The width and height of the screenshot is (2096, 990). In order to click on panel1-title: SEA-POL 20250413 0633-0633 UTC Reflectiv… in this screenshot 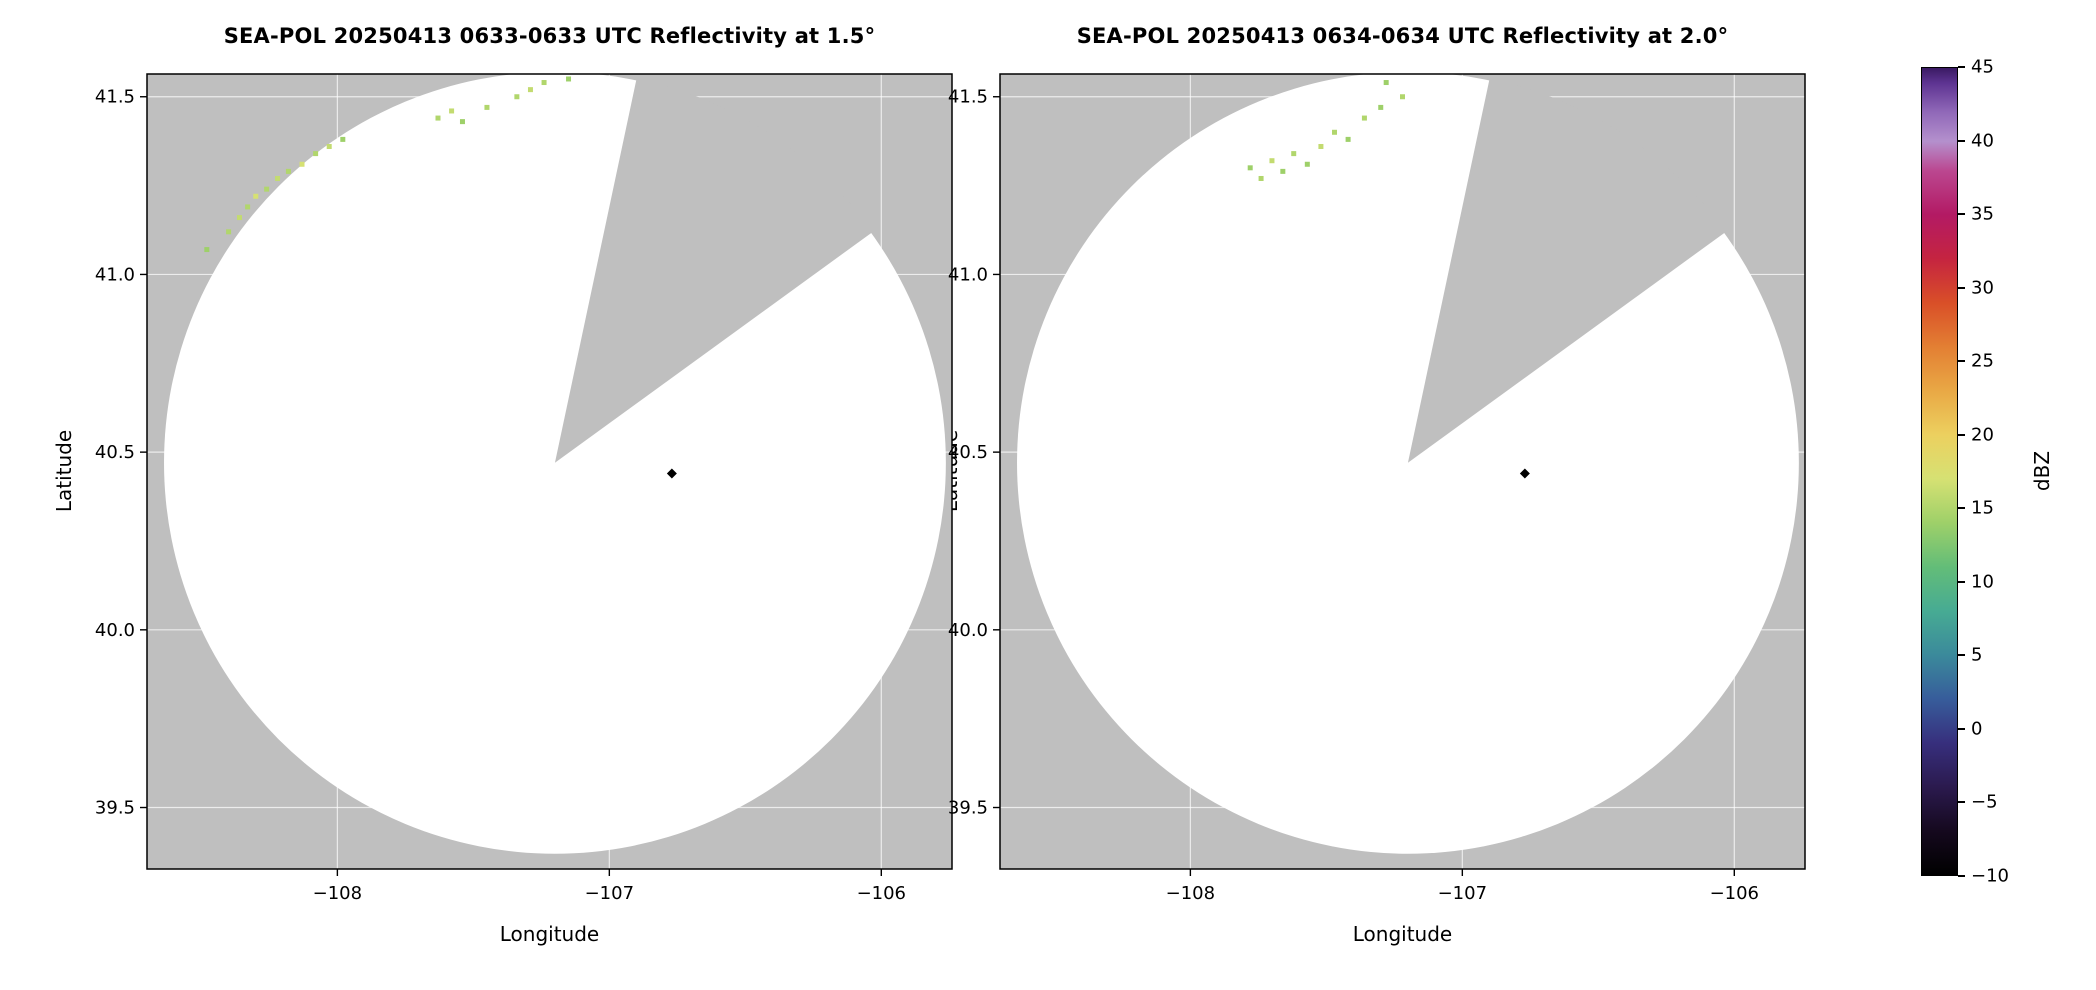, I will do `click(549, 36)`.